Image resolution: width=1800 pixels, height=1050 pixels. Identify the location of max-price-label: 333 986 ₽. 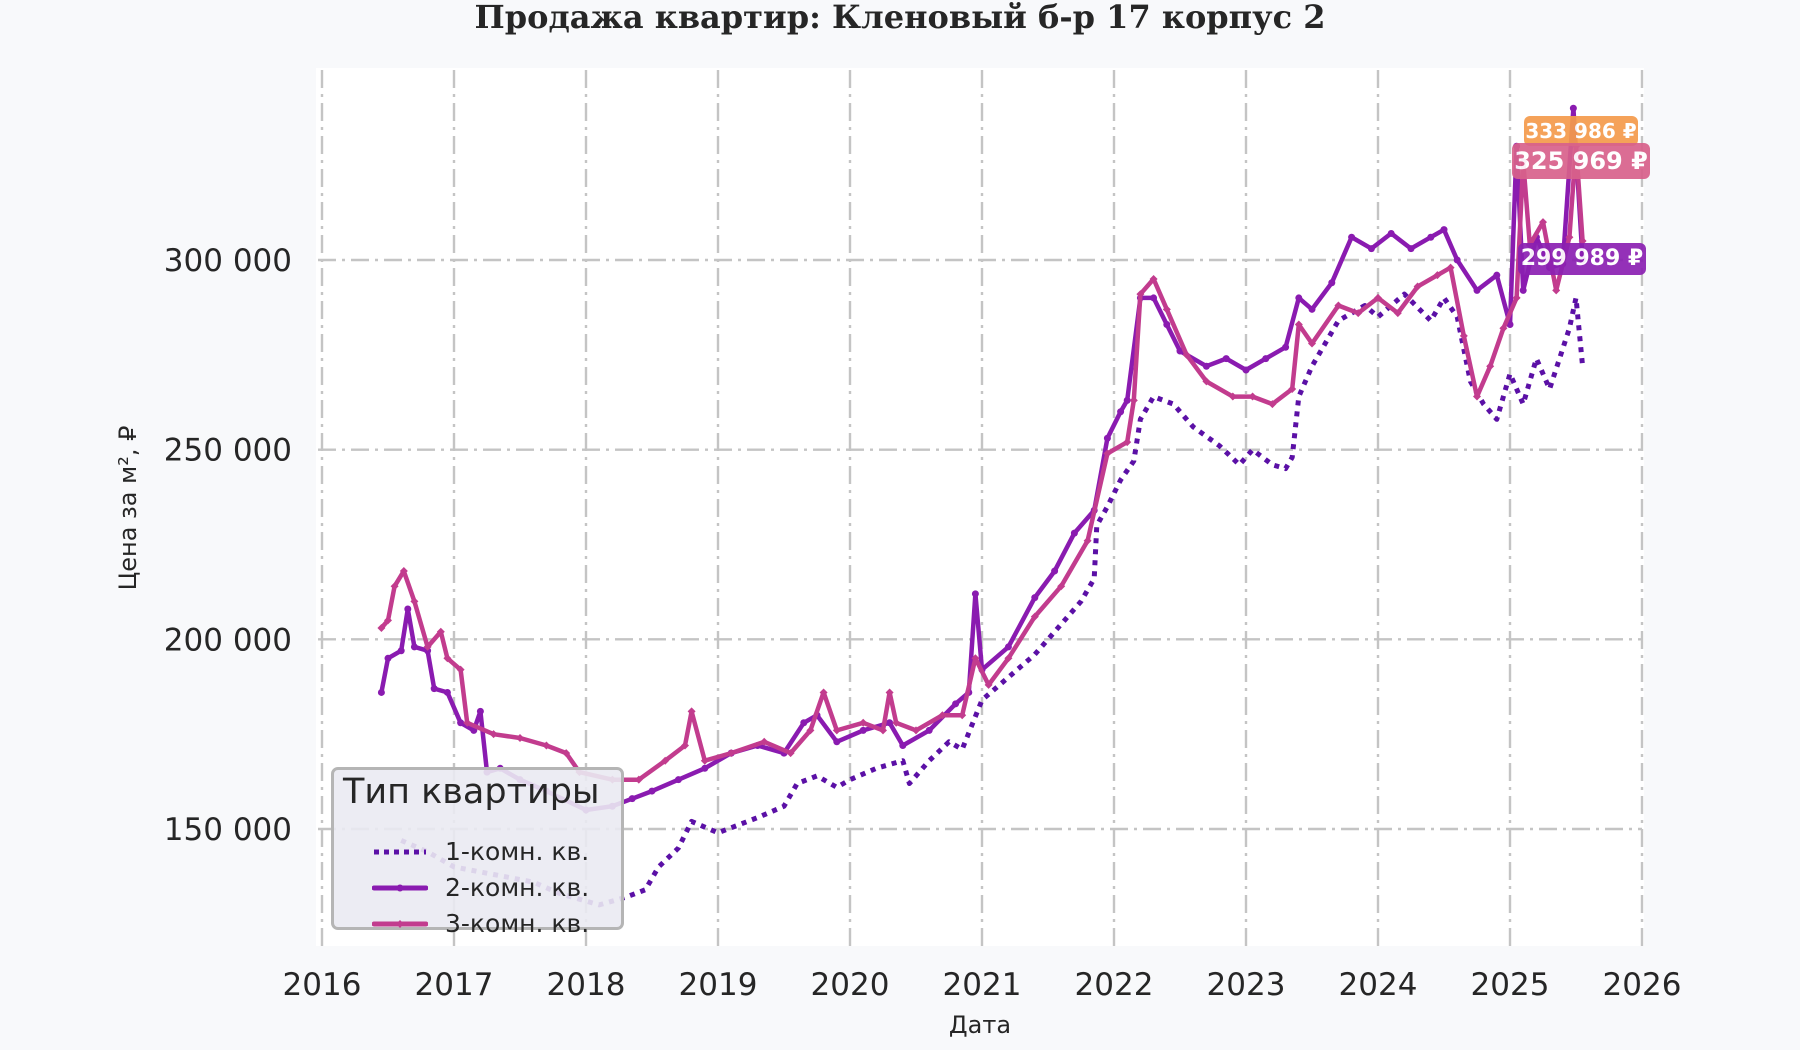
(1581, 131).